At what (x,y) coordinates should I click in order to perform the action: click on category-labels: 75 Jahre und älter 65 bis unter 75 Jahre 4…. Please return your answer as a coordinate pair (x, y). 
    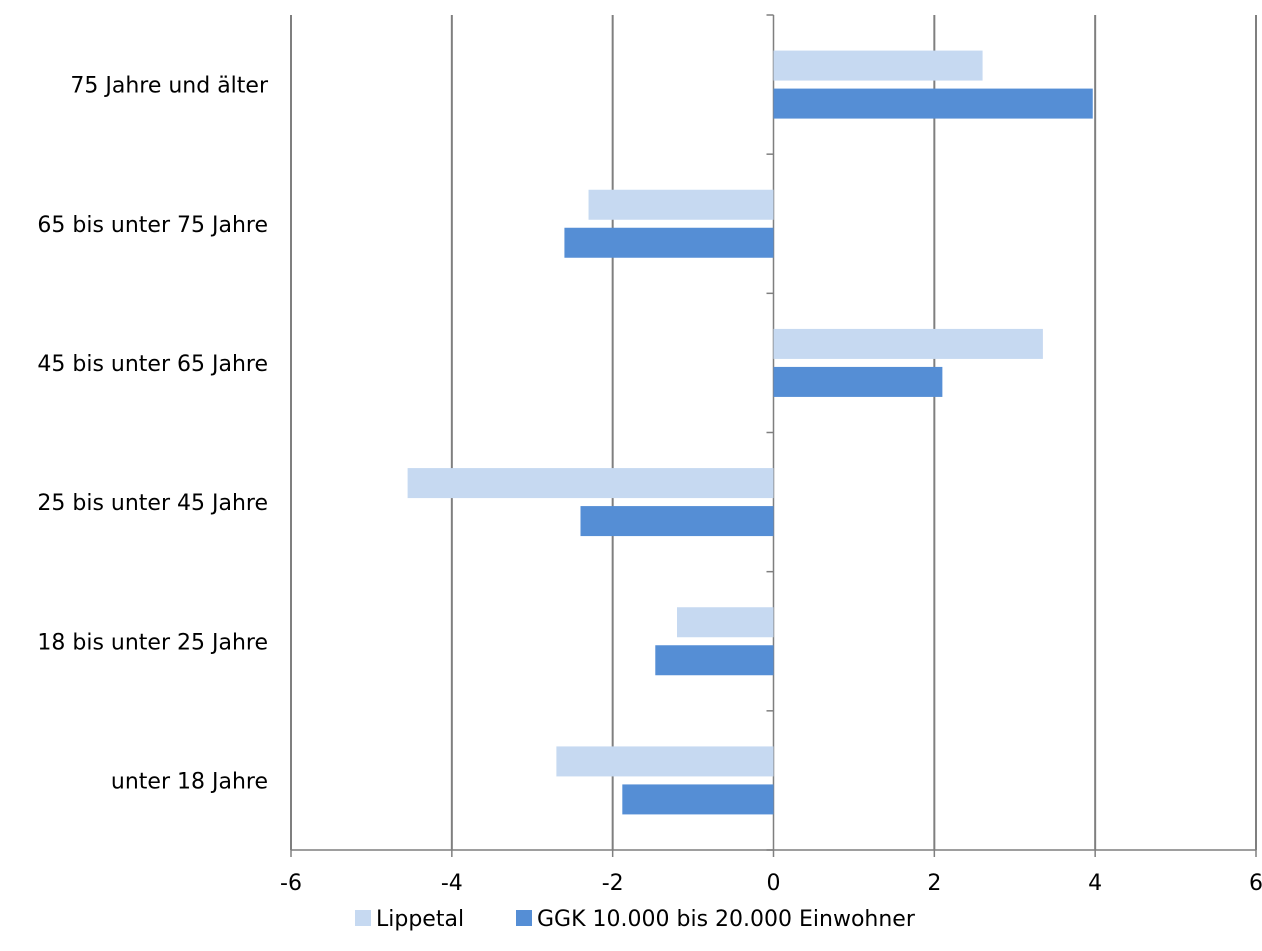
    Looking at the image, I should click on (153, 434).